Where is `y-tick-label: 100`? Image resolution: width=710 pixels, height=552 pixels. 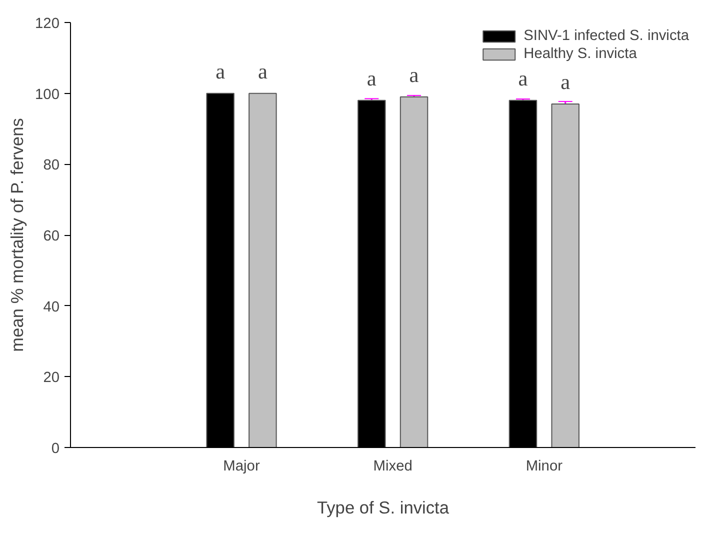 y-tick-label: 100 is located at coordinates (47, 94).